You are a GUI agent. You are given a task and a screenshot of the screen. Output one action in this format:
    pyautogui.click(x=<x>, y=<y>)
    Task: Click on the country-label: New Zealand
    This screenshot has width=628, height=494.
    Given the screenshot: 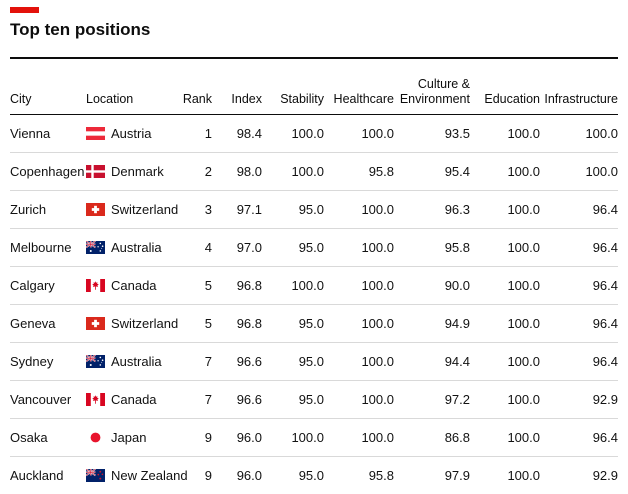 What is the action you would take?
    pyautogui.click(x=149, y=475)
    